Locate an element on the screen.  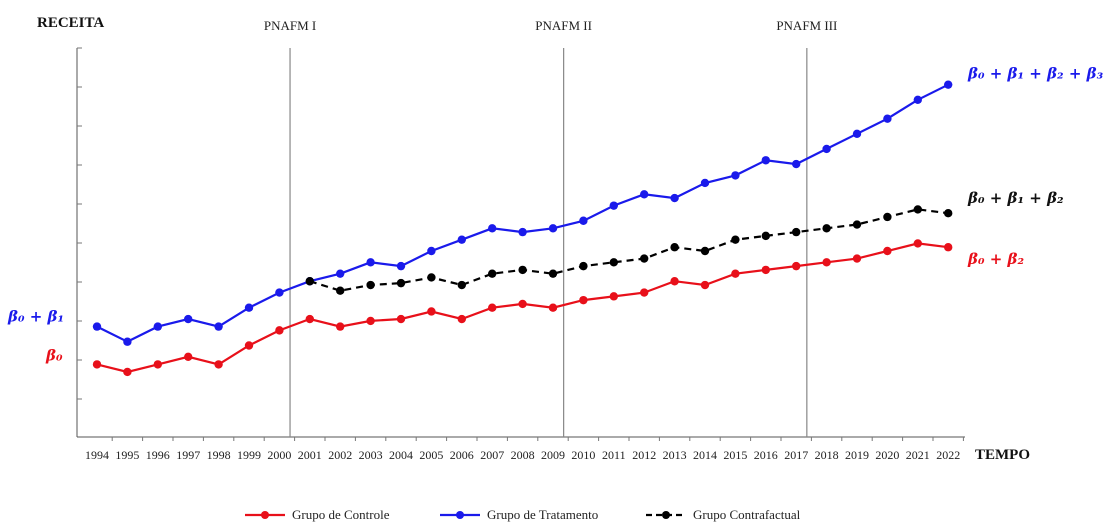
period-label: PNAFM III is located at coordinates (806, 25).